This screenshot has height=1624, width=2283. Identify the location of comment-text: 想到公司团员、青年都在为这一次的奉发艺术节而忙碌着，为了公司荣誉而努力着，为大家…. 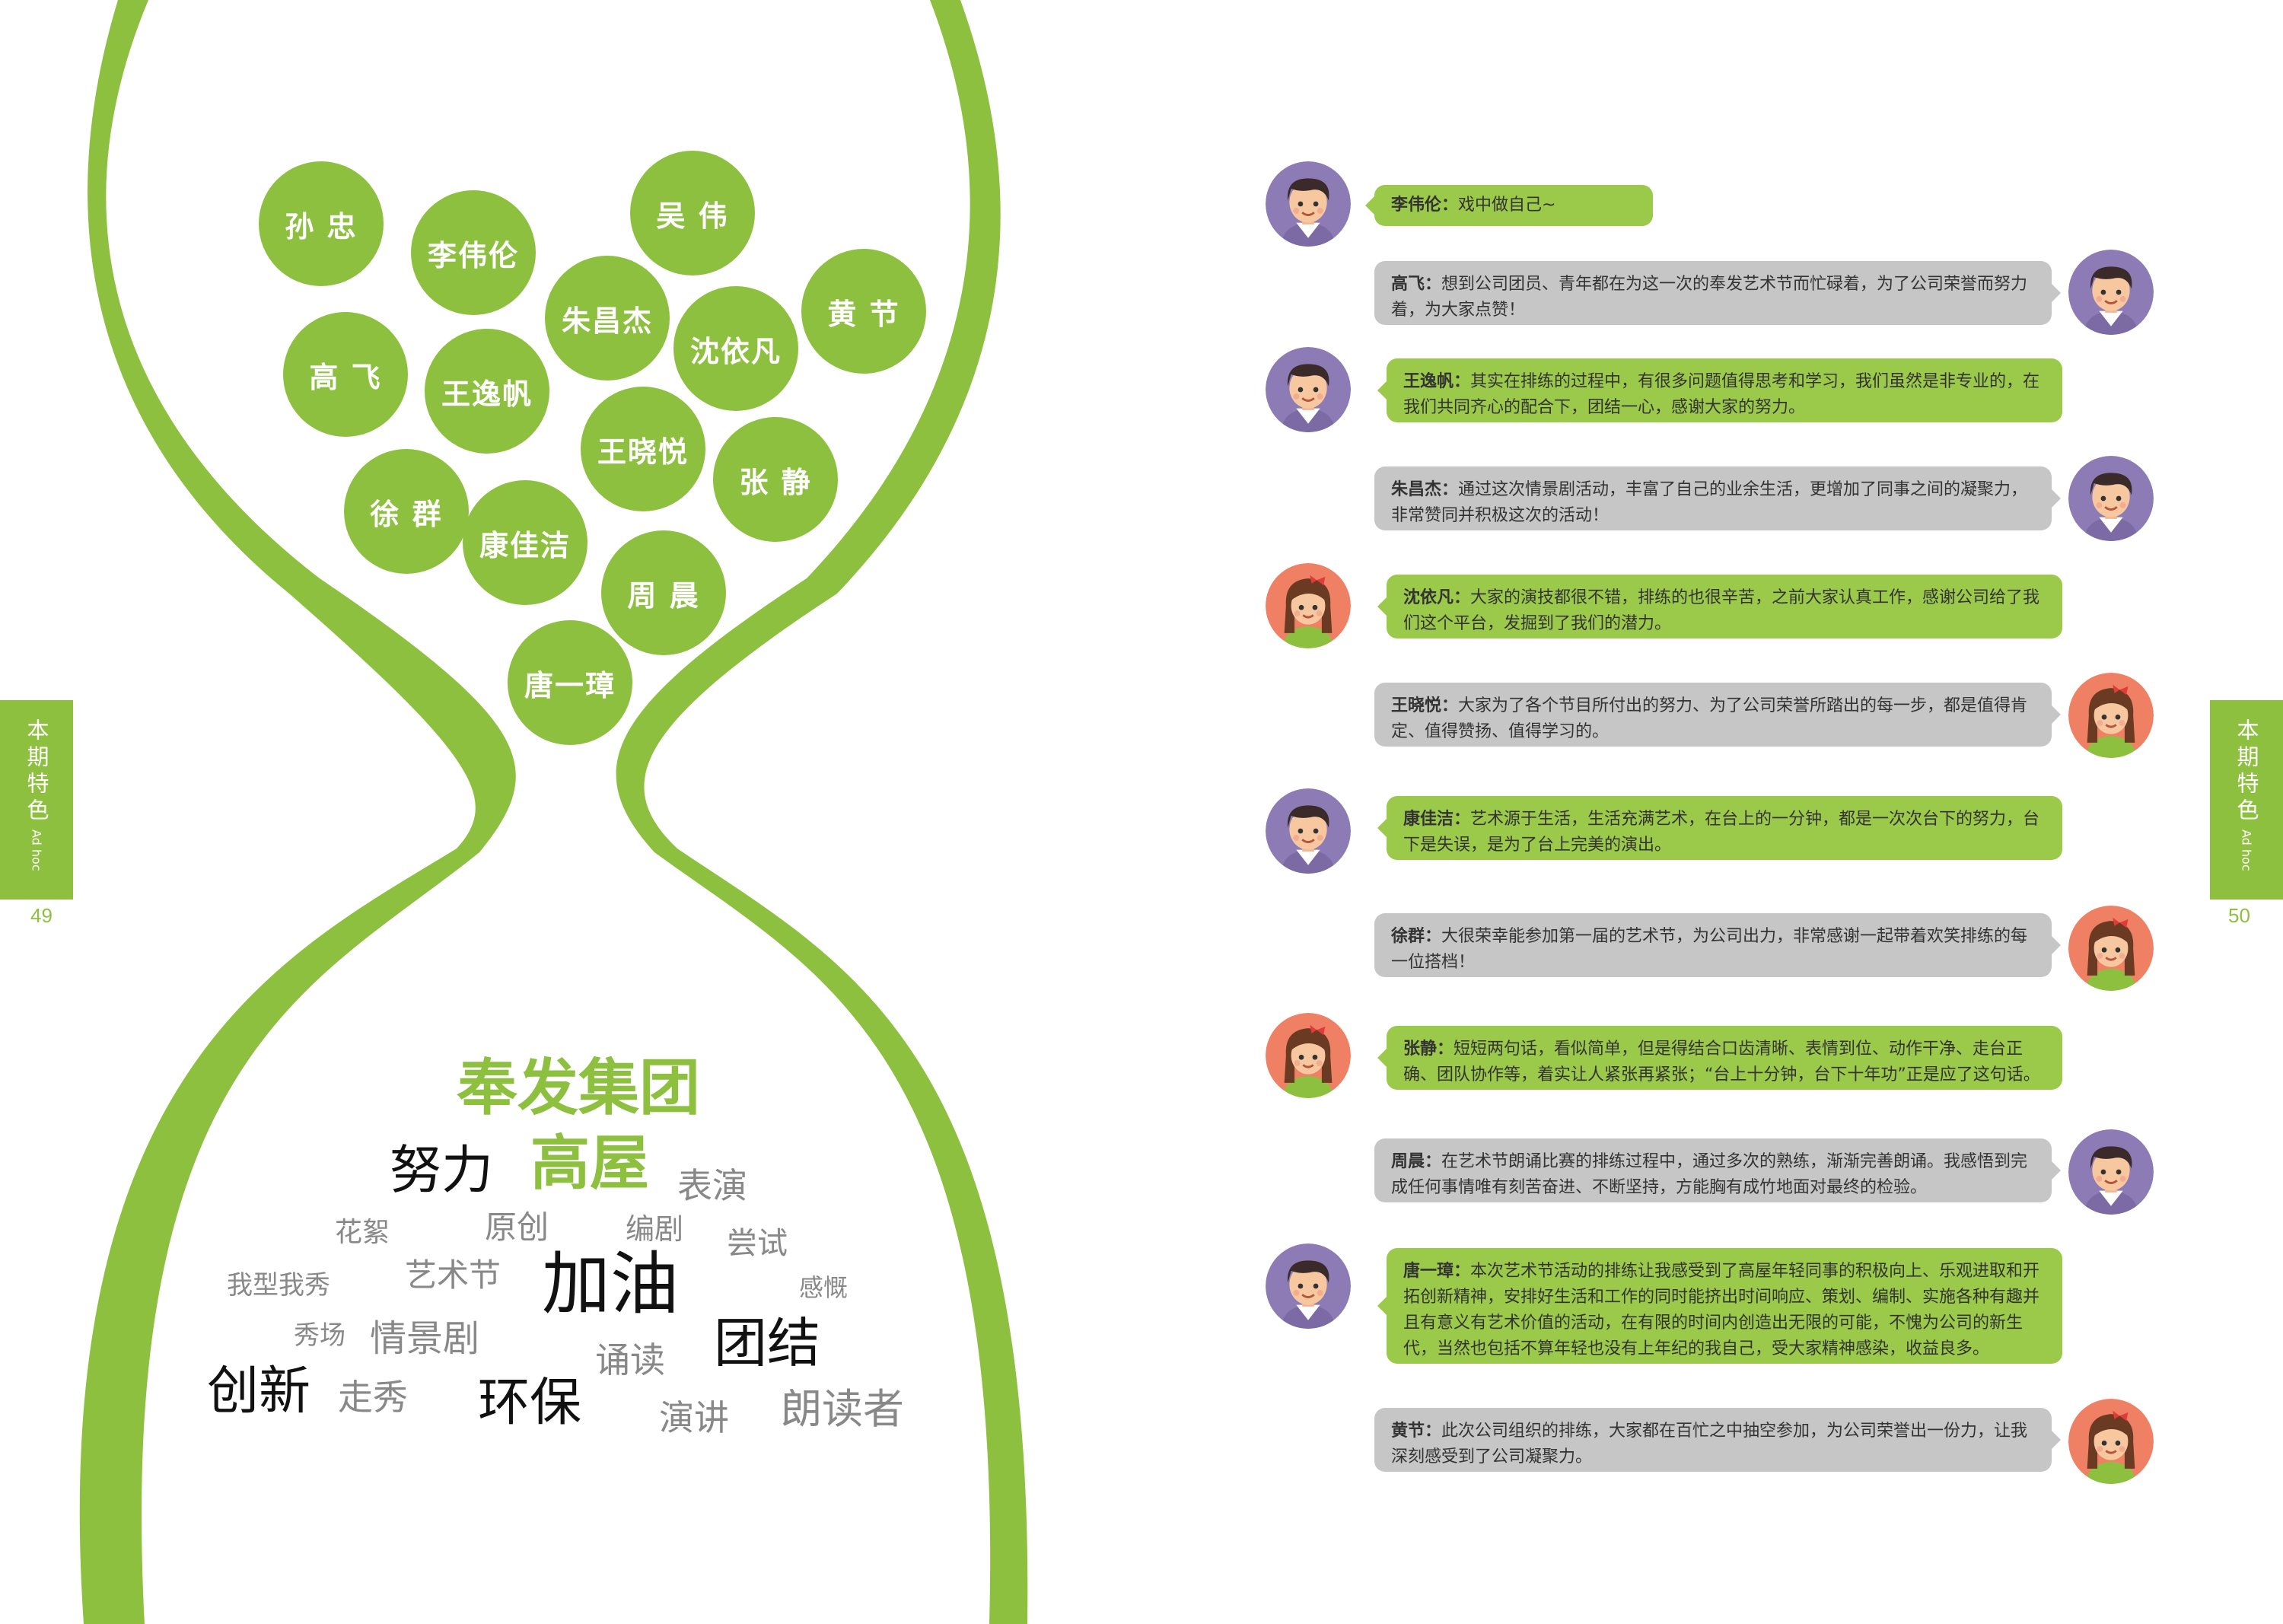
(1709, 297).